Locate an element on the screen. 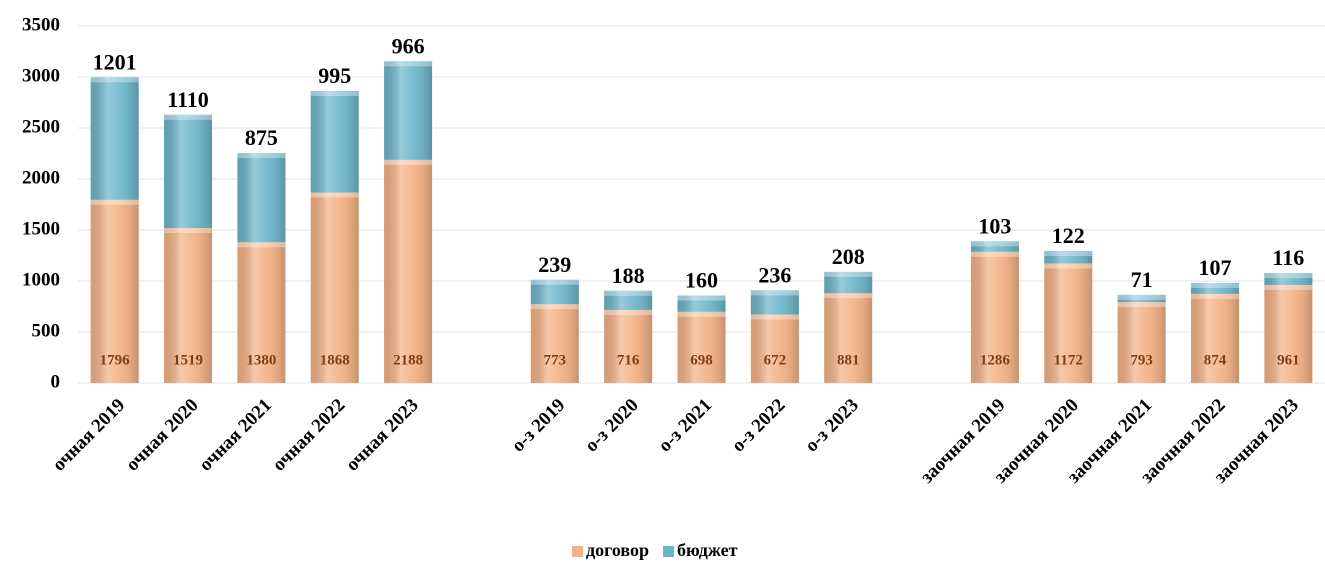 This screenshot has height=565, width=1325. legend-label: бюджет is located at coordinates (707, 550).